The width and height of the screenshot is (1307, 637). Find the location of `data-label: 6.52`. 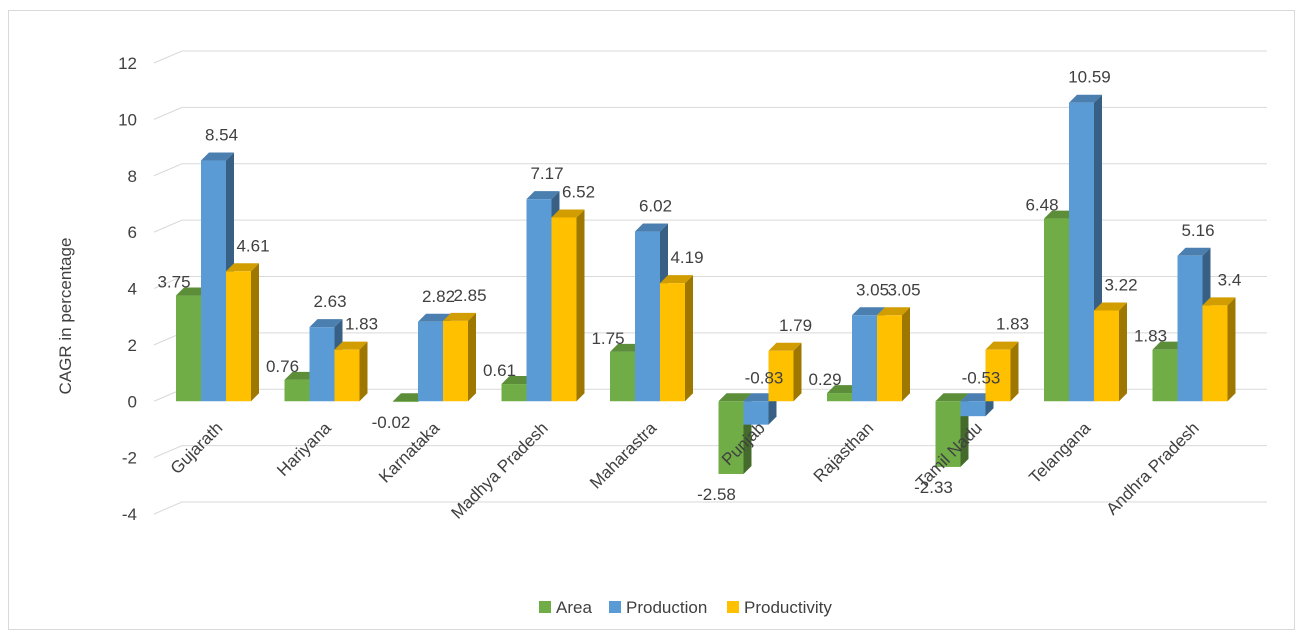

data-label: 6.52 is located at coordinates (578, 191).